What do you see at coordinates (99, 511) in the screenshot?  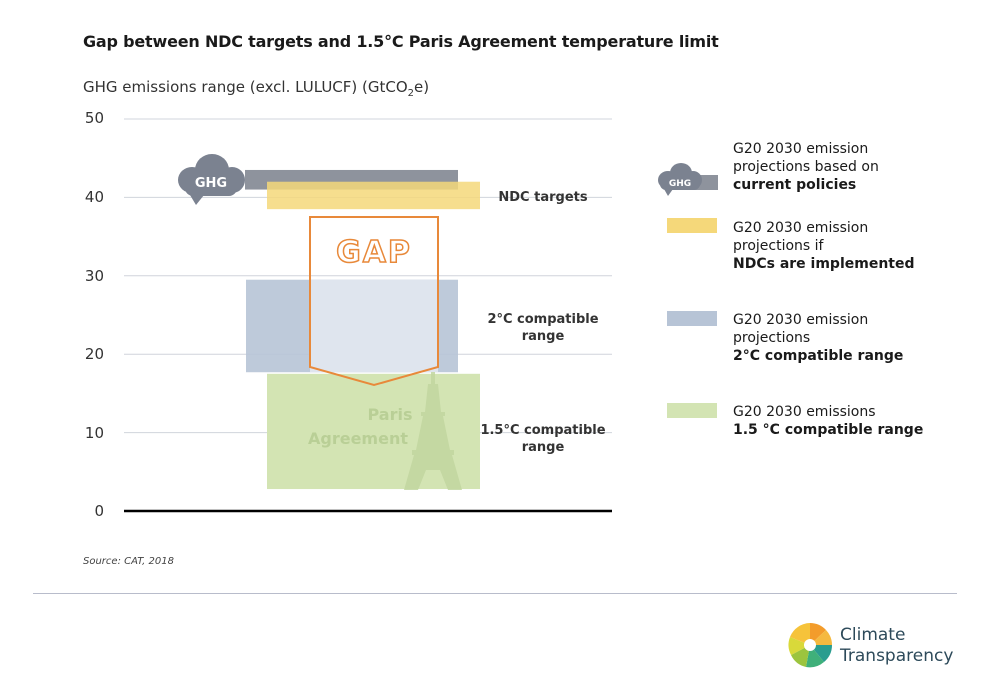 I see `y-tick-label: 0` at bounding box center [99, 511].